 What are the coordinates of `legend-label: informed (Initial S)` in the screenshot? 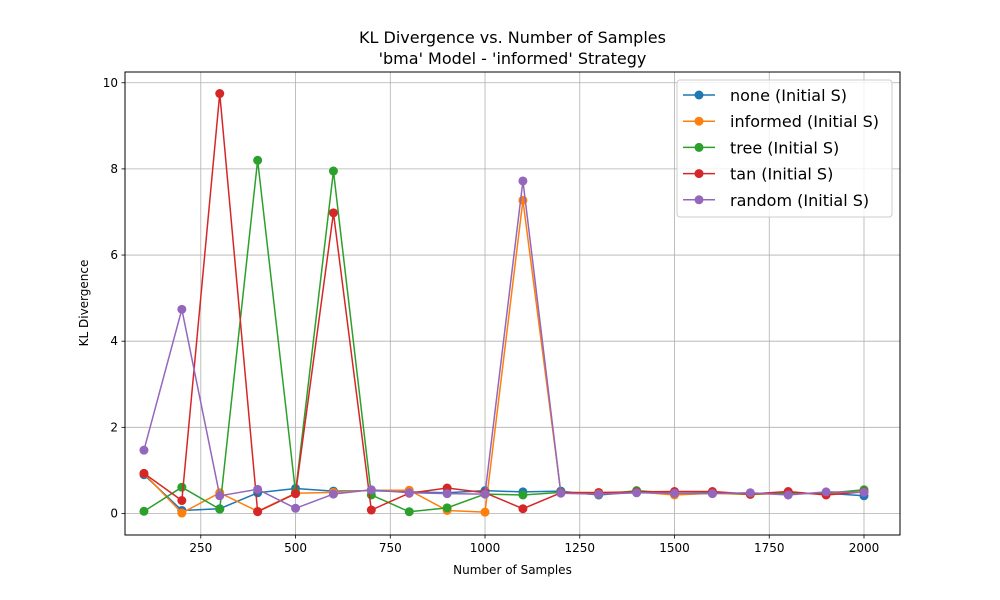 It's located at (804, 121).